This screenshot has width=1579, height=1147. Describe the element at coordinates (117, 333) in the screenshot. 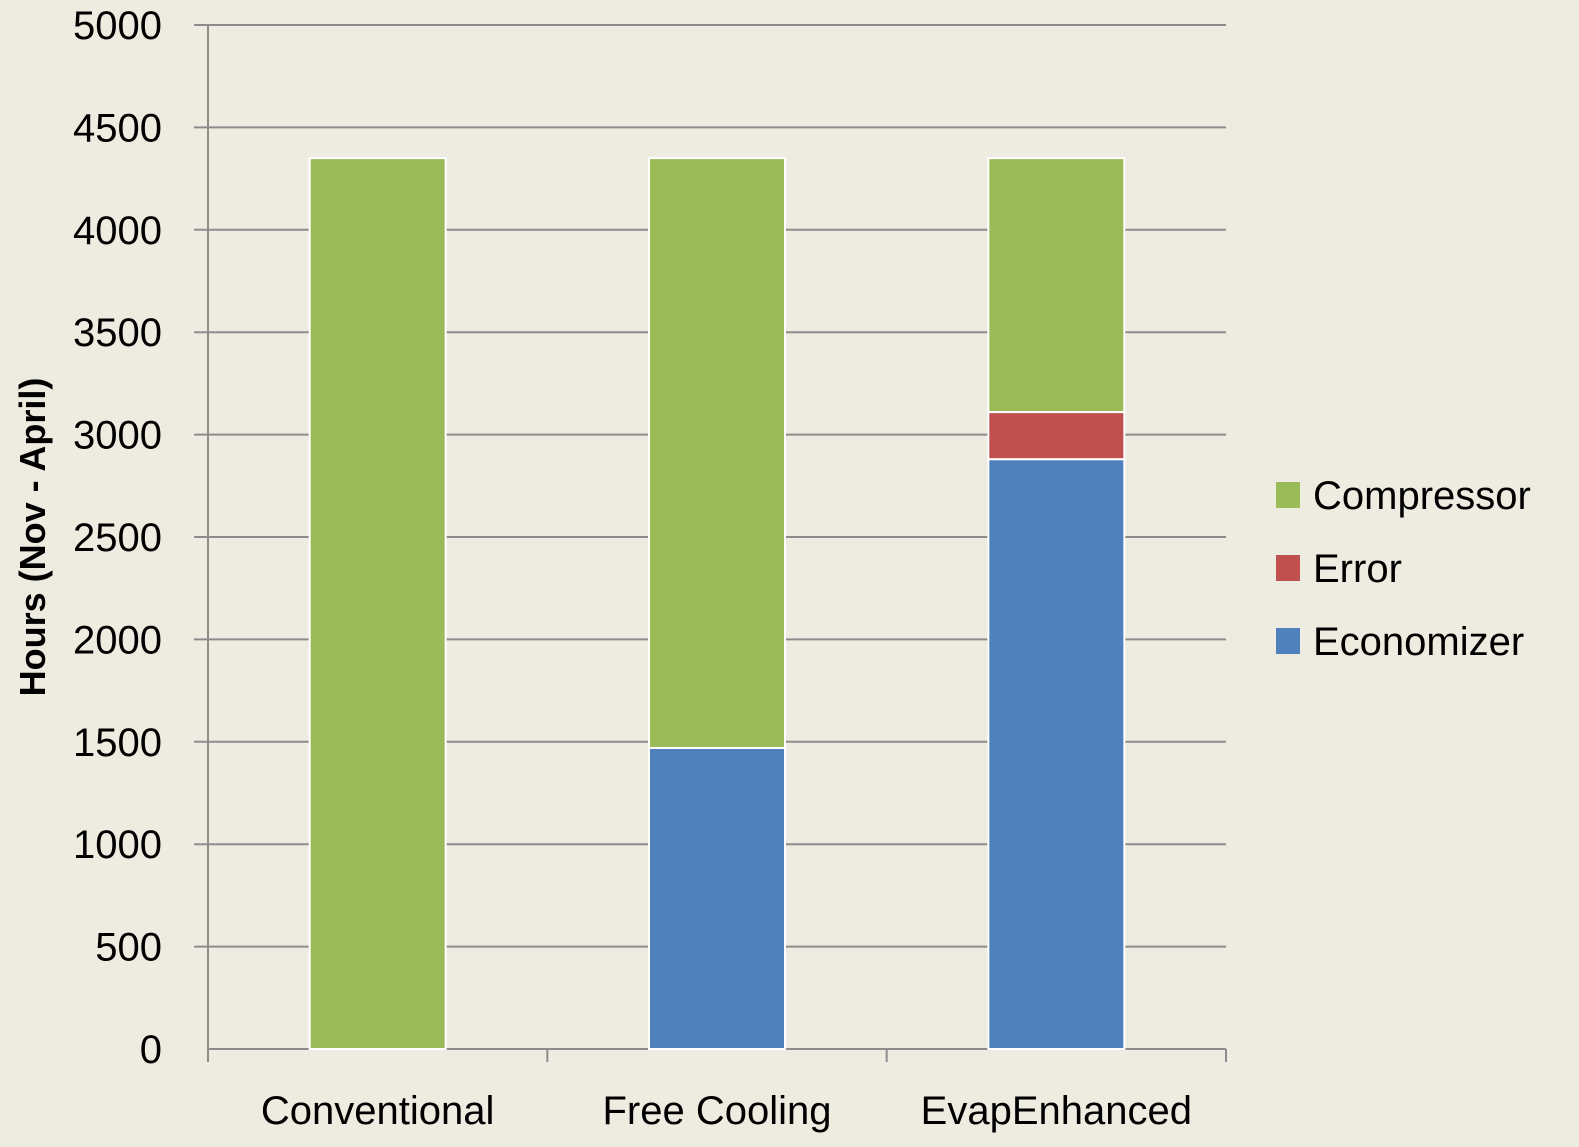

I see `y-tick-label: 3500` at that location.